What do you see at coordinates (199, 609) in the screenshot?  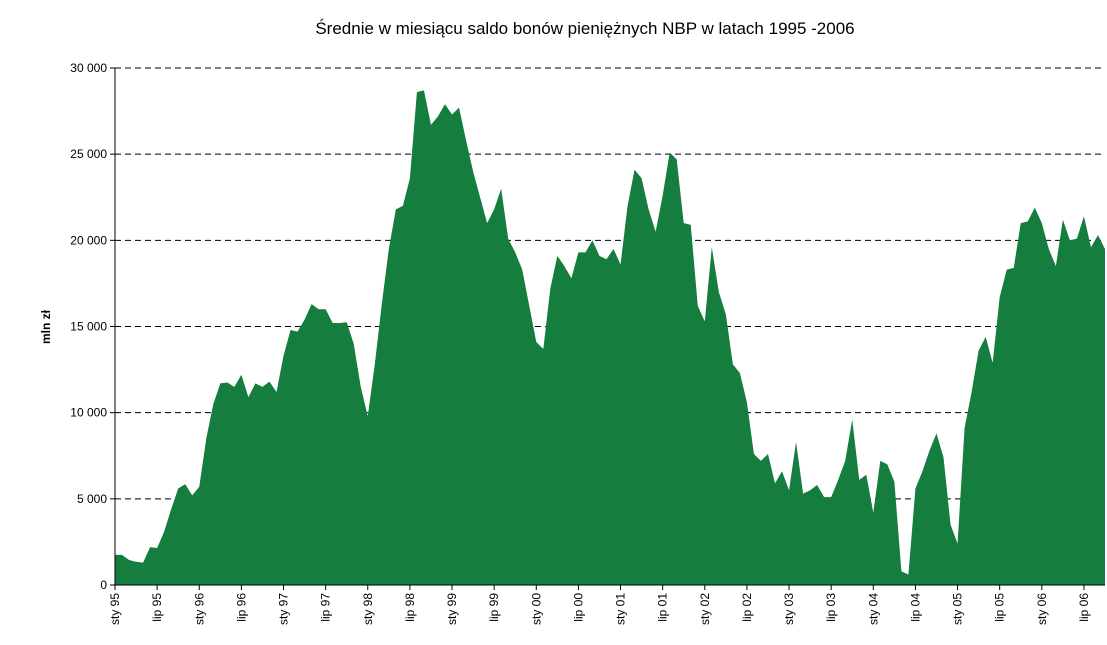 I see `x-tick-label: sty 96` at bounding box center [199, 609].